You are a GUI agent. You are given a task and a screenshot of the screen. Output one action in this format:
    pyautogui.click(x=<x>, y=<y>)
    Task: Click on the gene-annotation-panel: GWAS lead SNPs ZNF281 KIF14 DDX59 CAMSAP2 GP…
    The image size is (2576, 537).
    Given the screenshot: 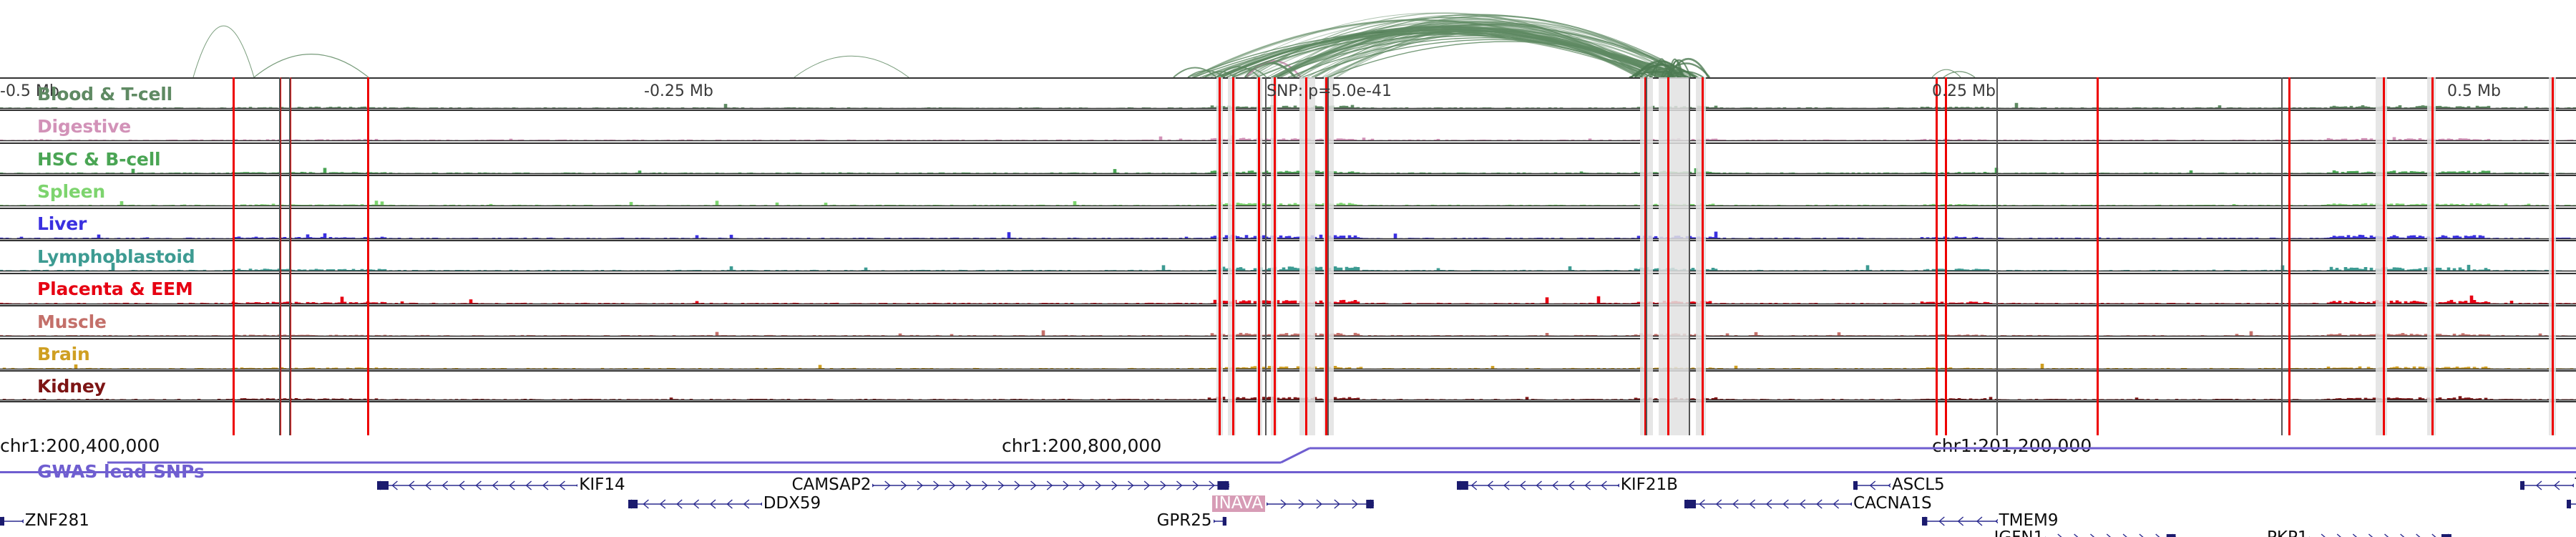 What is the action you would take?
    pyautogui.click(x=1288, y=497)
    